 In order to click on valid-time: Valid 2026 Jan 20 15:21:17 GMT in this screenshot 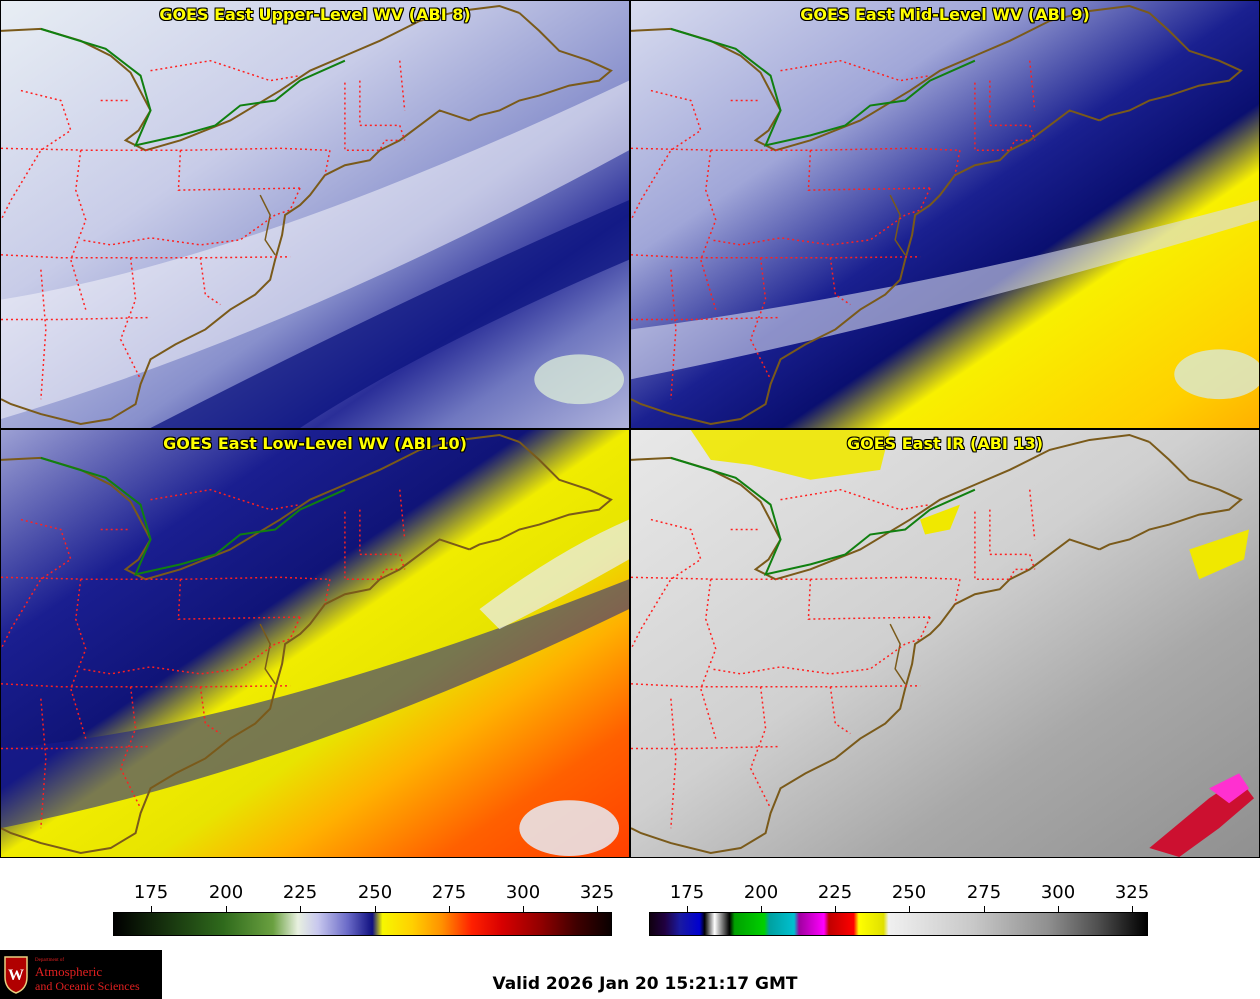, I will do `click(645, 984)`.